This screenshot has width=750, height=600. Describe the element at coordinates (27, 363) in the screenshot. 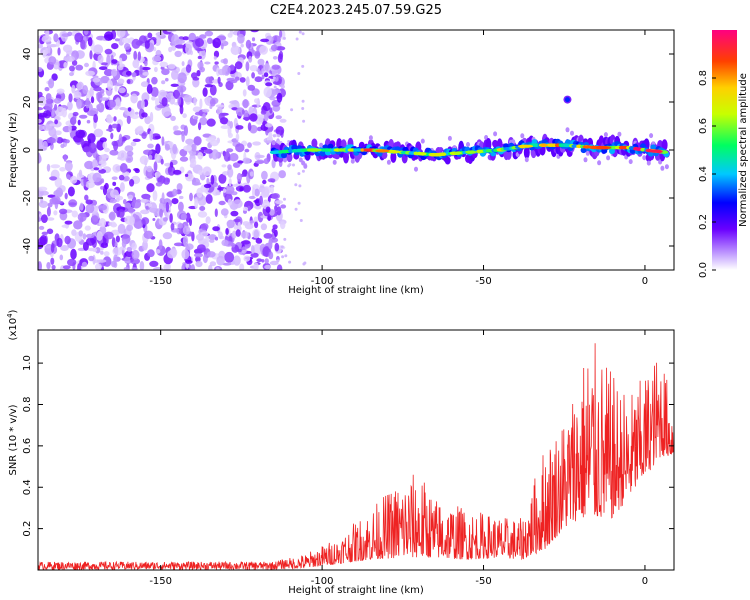

I see `snr-y-tick-label: 1.0` at that location.